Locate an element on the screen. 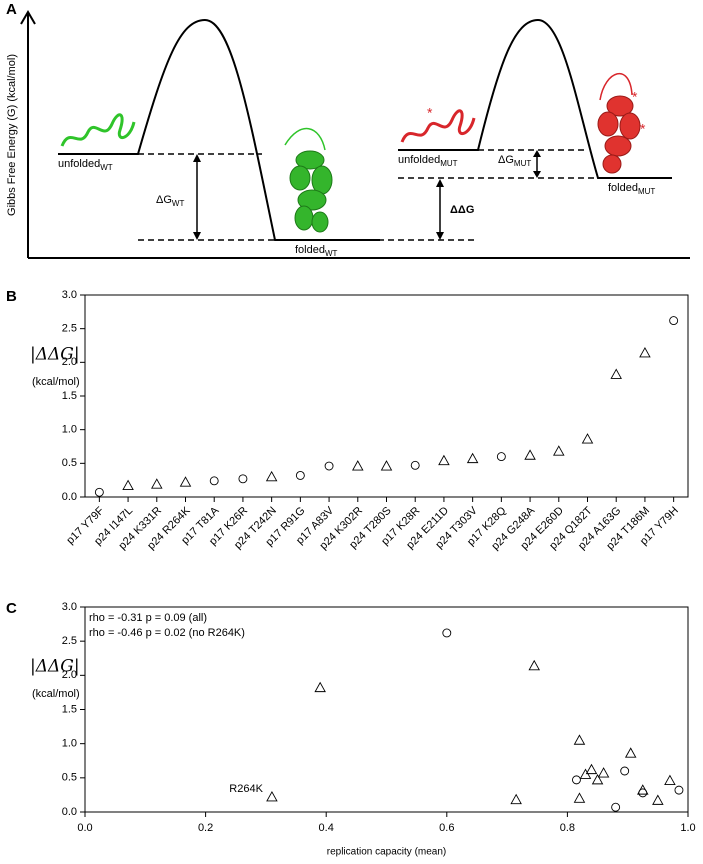 This screenshot has width=703, height=864. axis-label: Gibbs Free Energy (G) (kcal/mol) is located at coordinates (12, 135).